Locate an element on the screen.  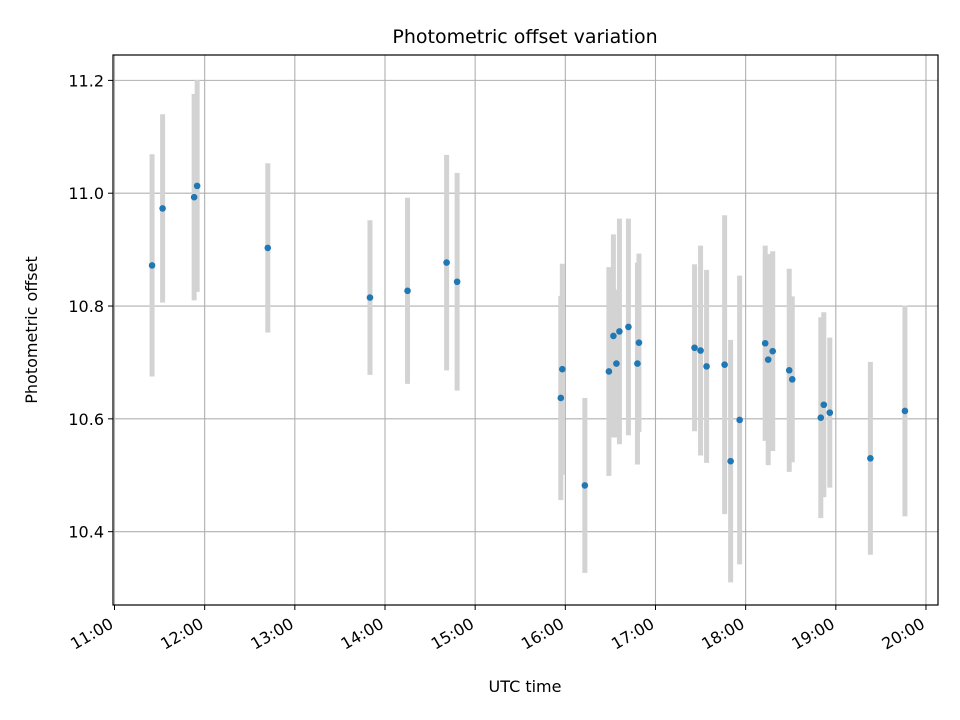
x-tick-label: 15:00 is located at coordinates (452, 634).